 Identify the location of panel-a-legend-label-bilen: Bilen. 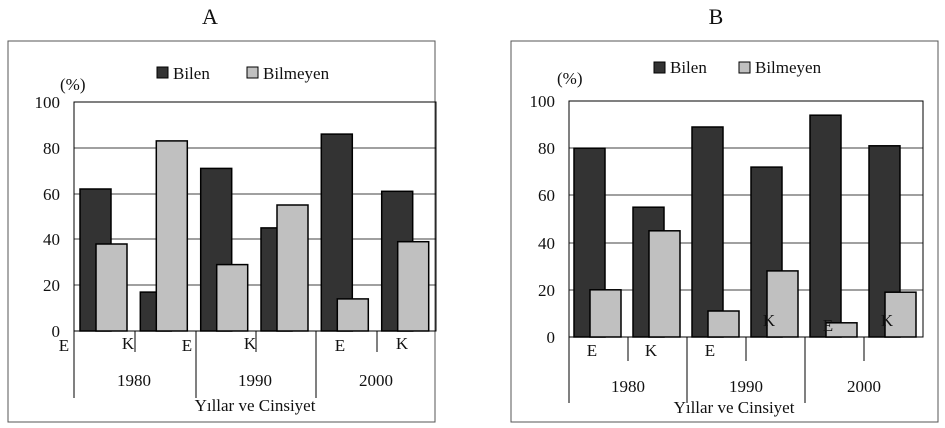
(191, 73).